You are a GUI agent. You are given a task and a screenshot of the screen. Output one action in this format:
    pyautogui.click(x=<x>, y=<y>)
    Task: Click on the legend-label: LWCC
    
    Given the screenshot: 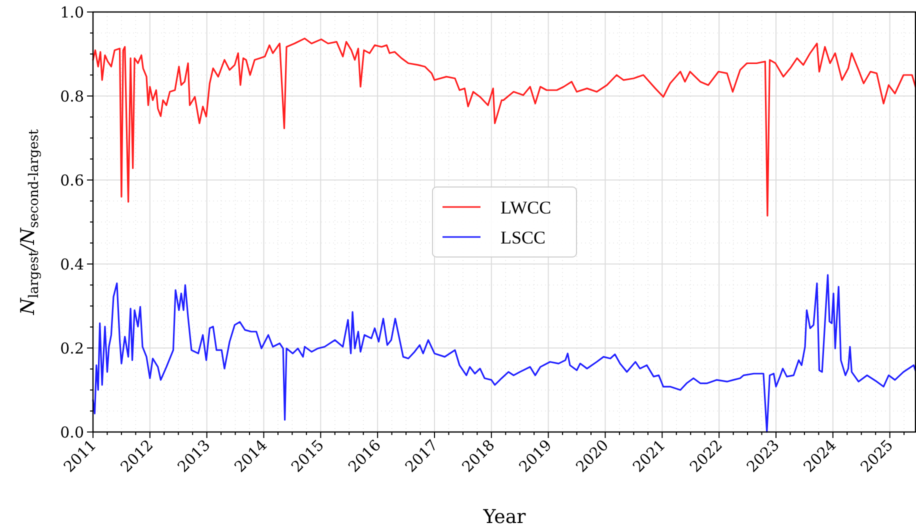 What is the action you would take?
    pyautogui.click(x=526, y=207)
    